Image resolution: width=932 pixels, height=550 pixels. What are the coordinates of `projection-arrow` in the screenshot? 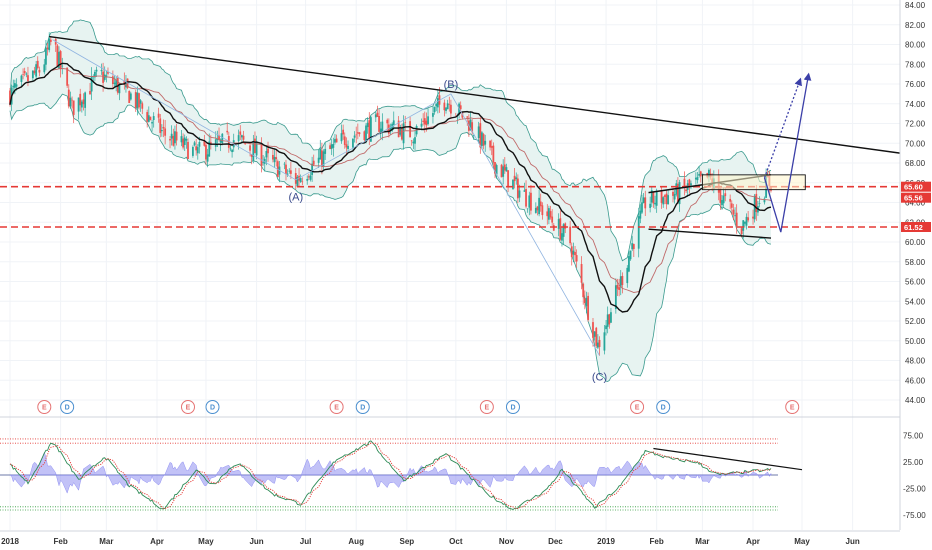 It's located at (782, 128).